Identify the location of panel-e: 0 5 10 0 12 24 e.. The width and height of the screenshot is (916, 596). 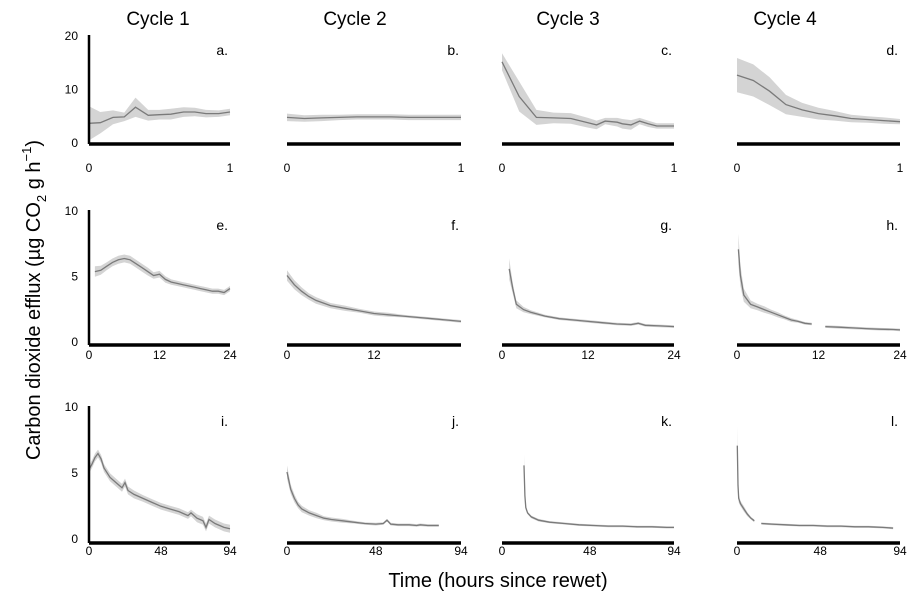
(151, 283).